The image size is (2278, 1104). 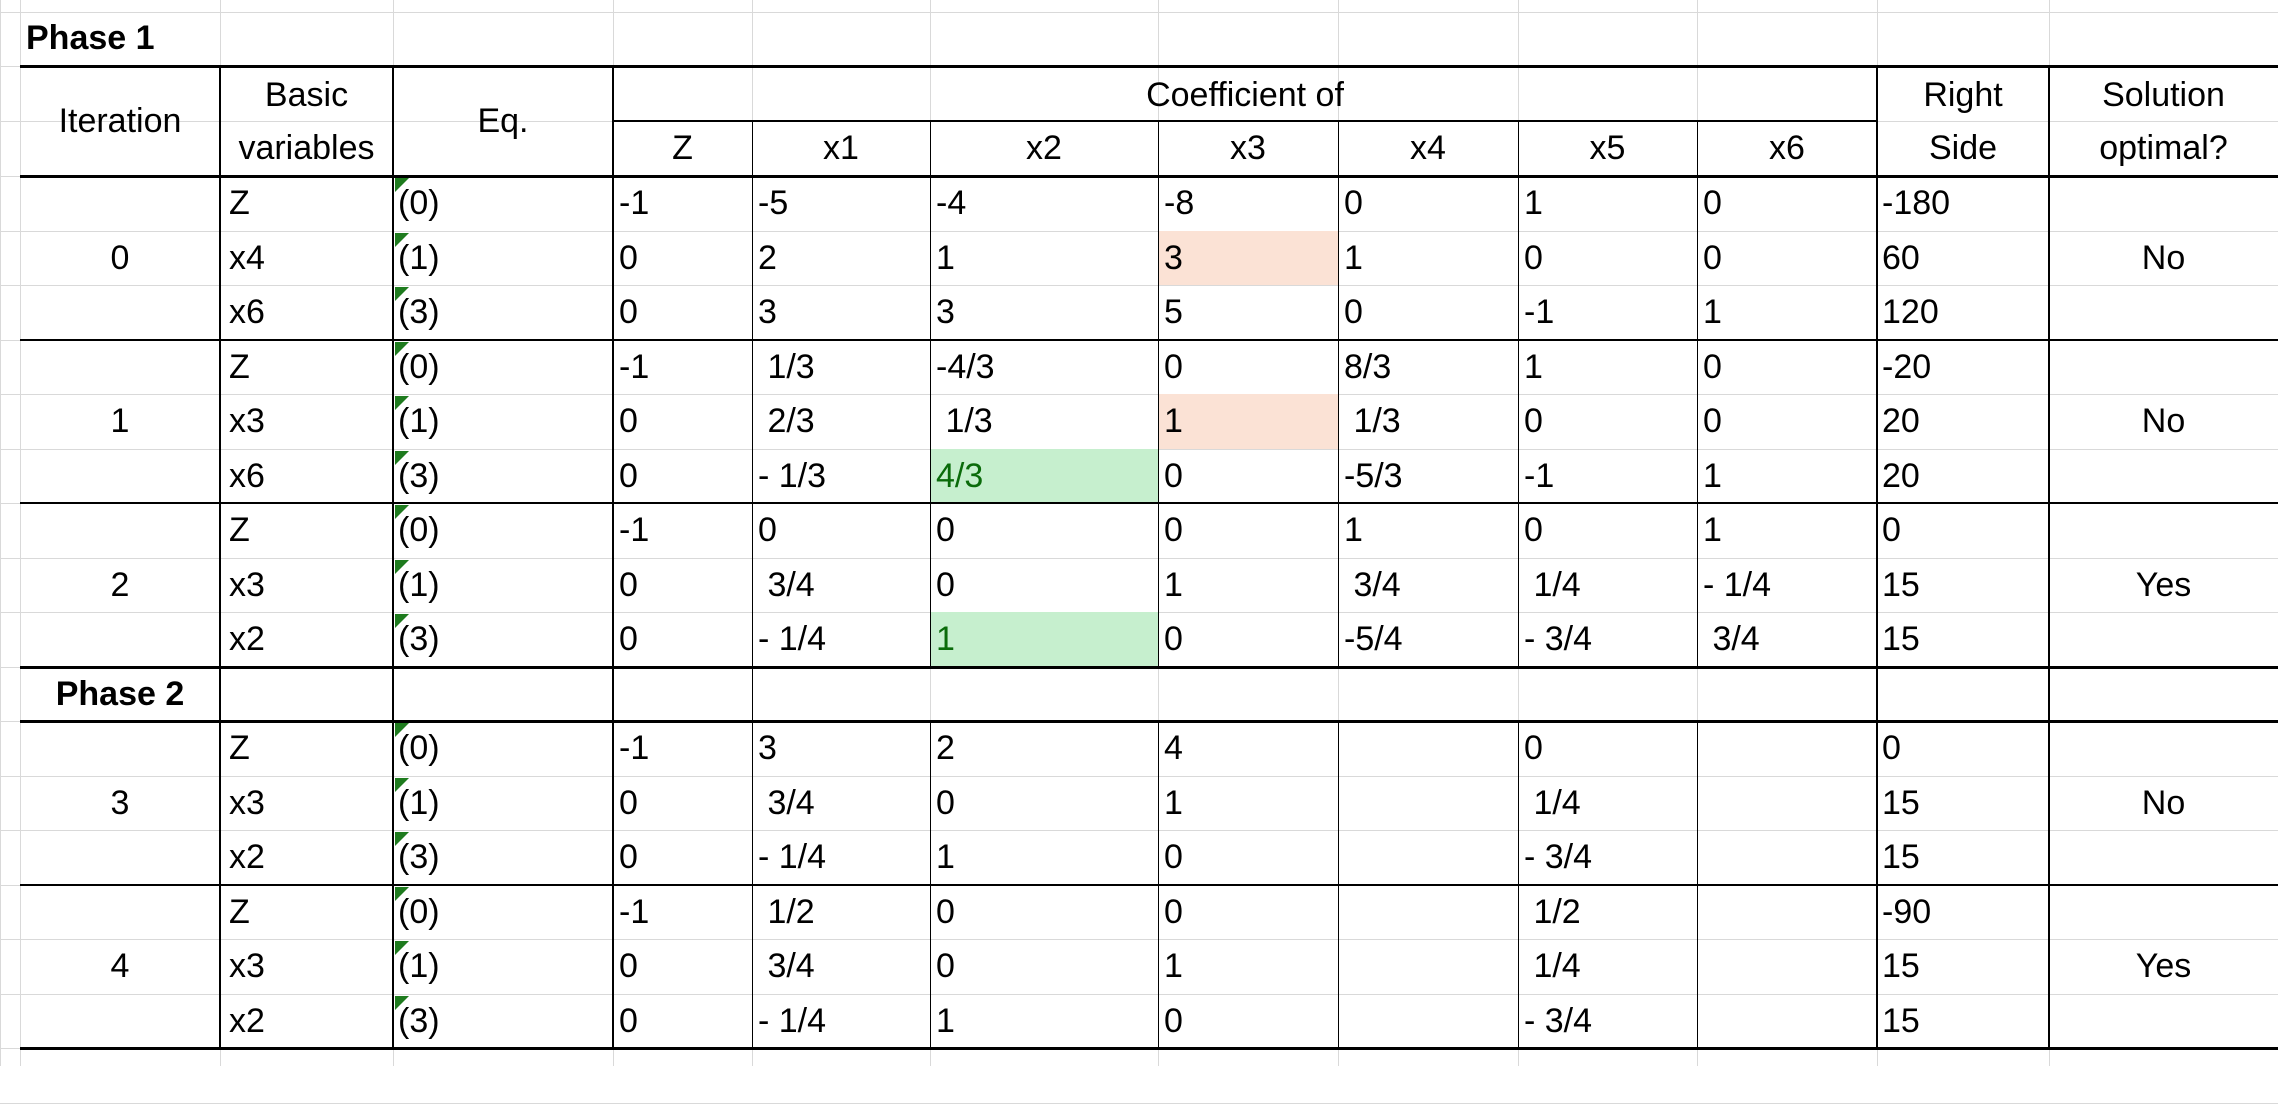 I want to click on header-coefficient-of: Coefficient of, so click(x=1245, y=95).